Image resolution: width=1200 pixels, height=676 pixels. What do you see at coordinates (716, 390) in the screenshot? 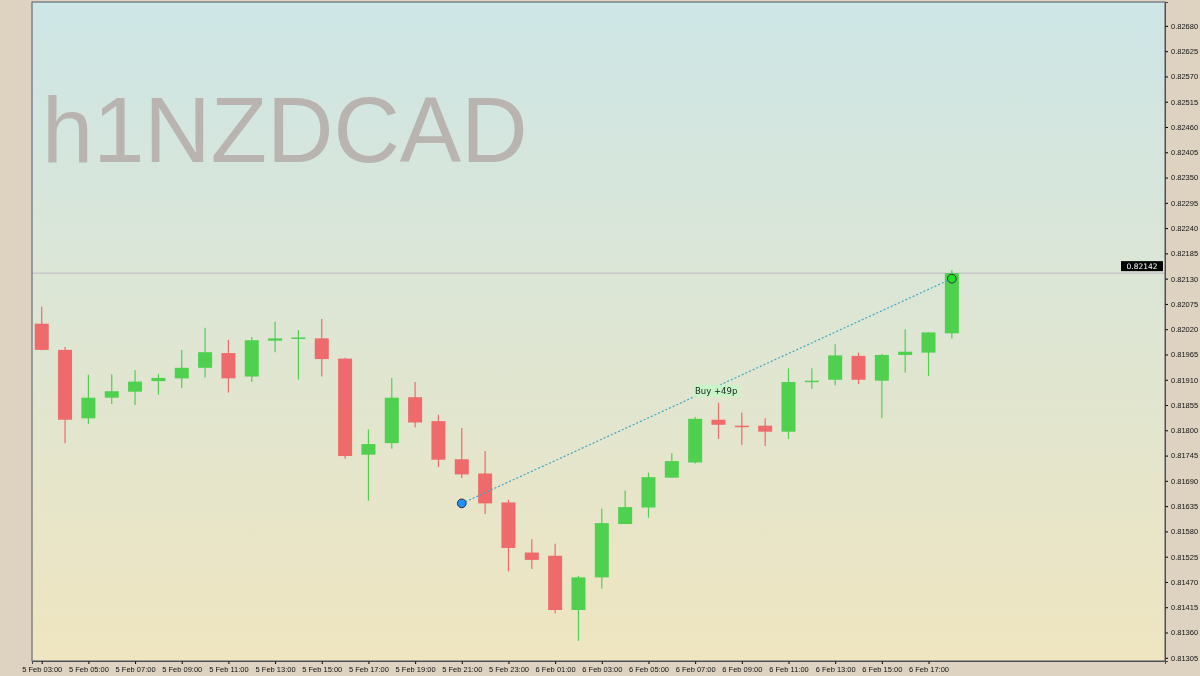
I see `annotation: Buy +49p` at bounding box center [716, 390].